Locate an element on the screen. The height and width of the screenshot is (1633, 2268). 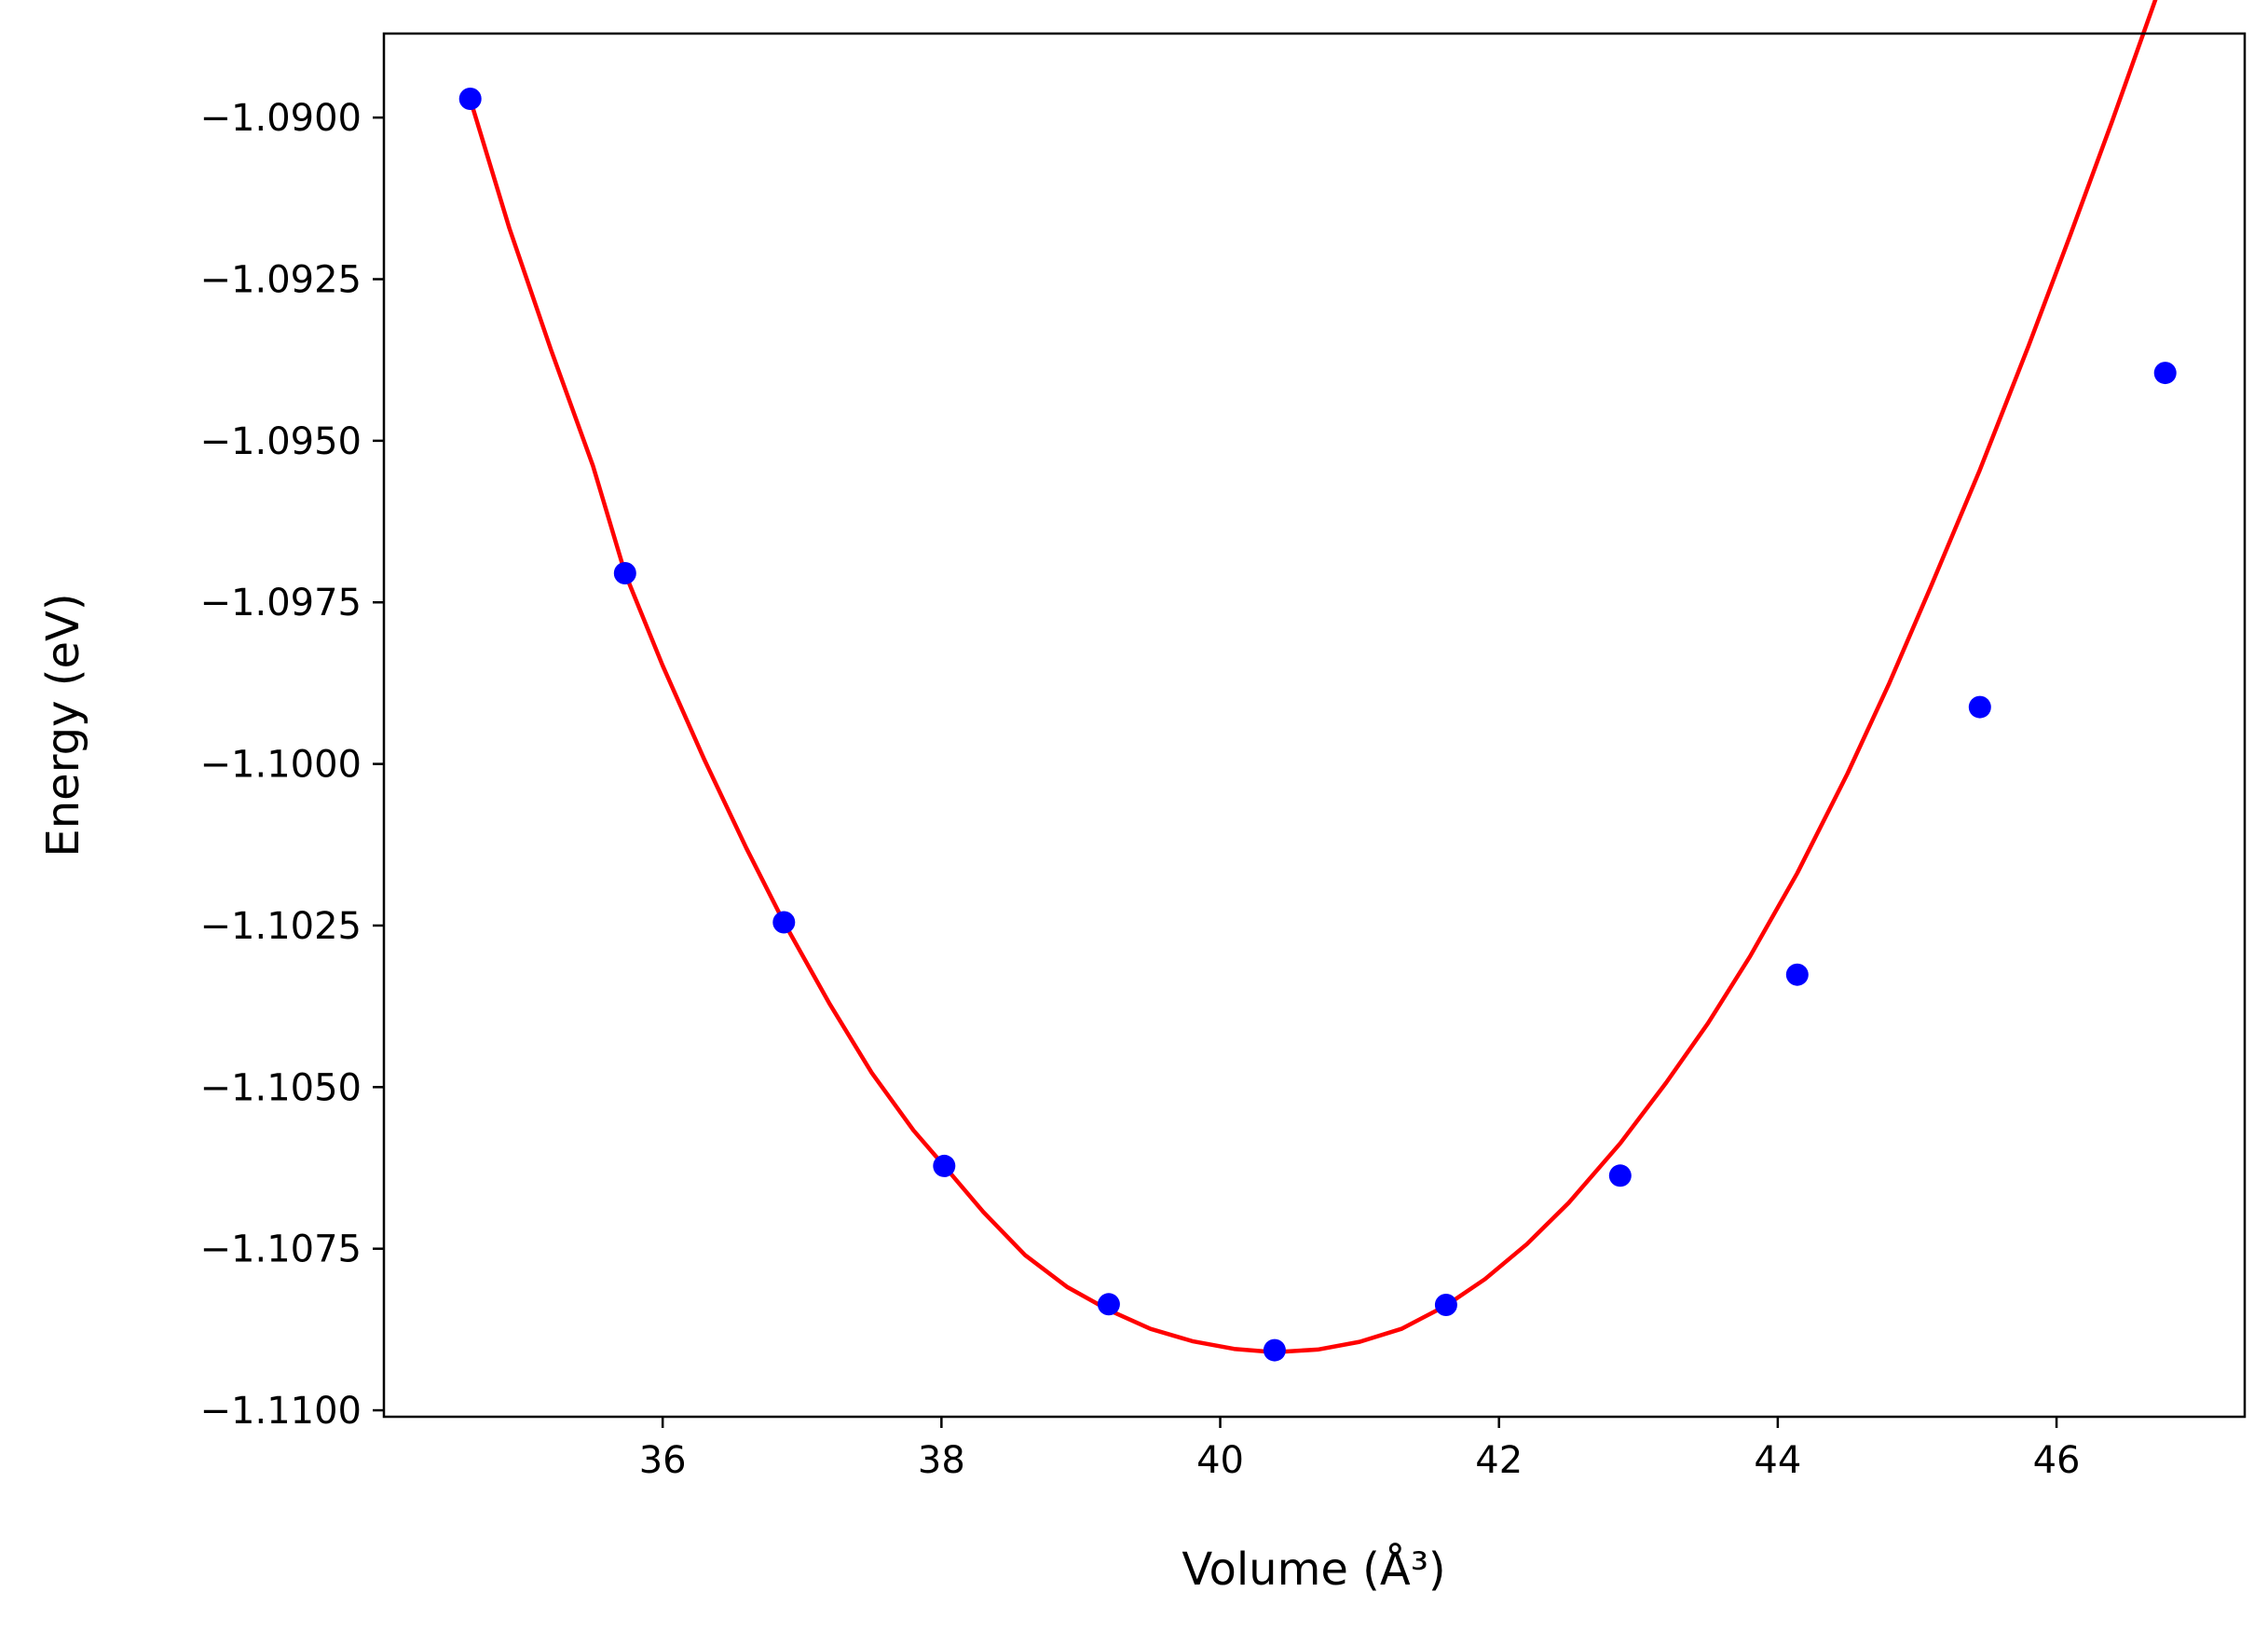
x-tick-label: 42 is located at coordinates (1499, 1460).